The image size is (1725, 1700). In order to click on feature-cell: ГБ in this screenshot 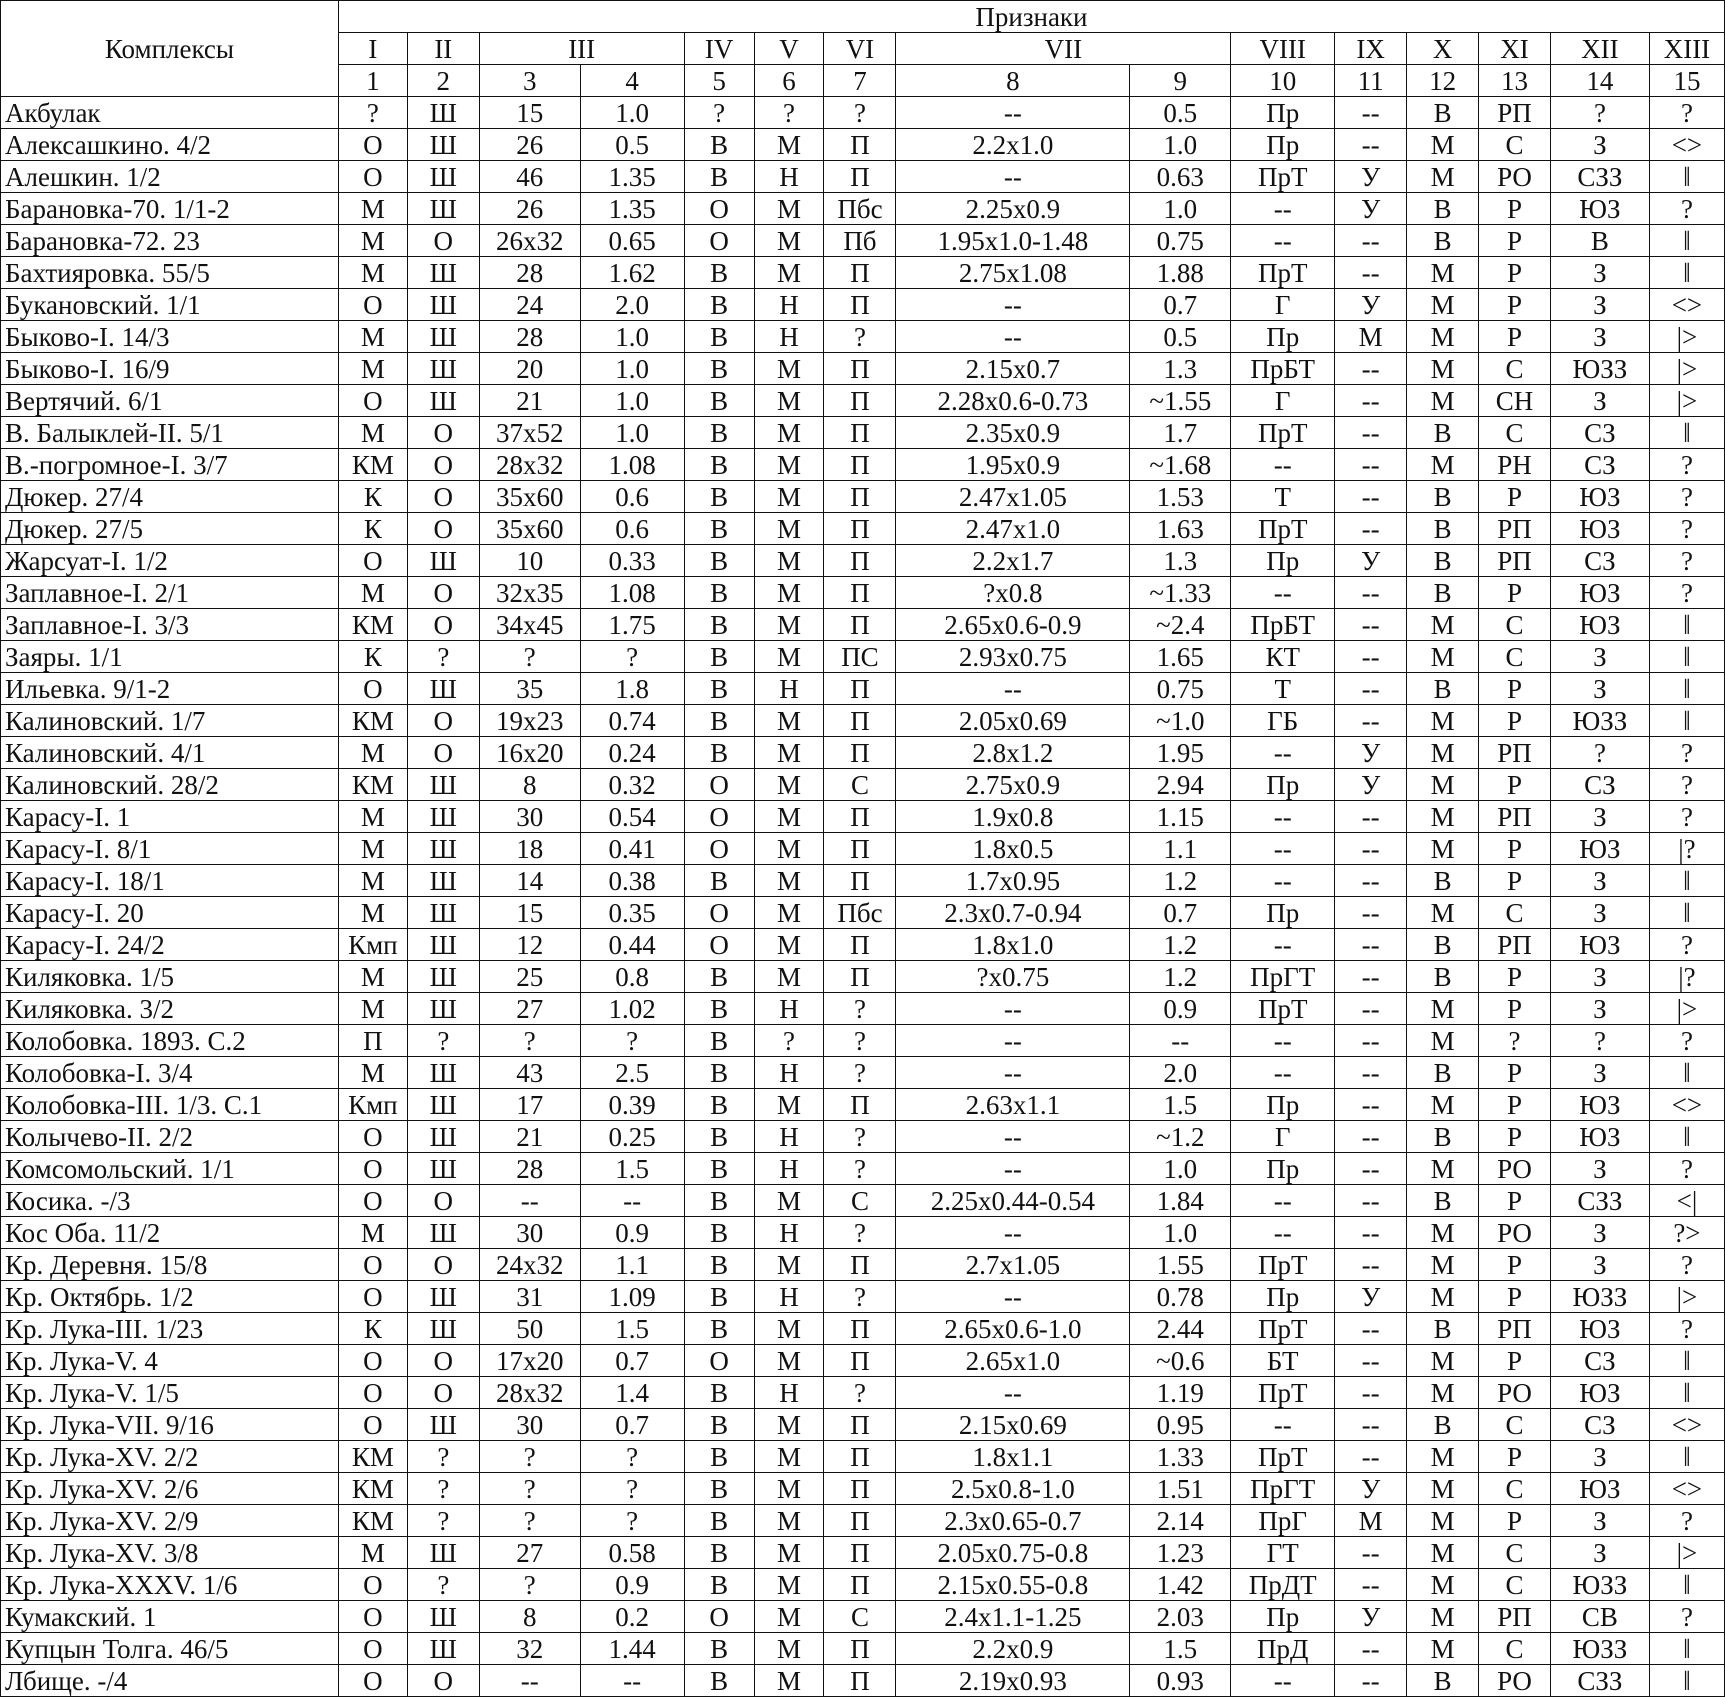, I will do `click(1283, 720)`.